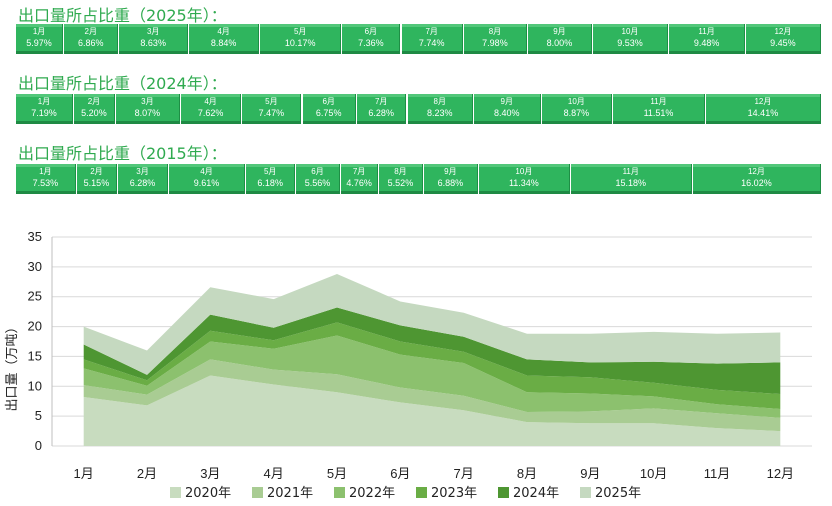 This screenshot has width=832, height=506. I want to click on share-cell: 2月 5.15%, so click(97, 179).